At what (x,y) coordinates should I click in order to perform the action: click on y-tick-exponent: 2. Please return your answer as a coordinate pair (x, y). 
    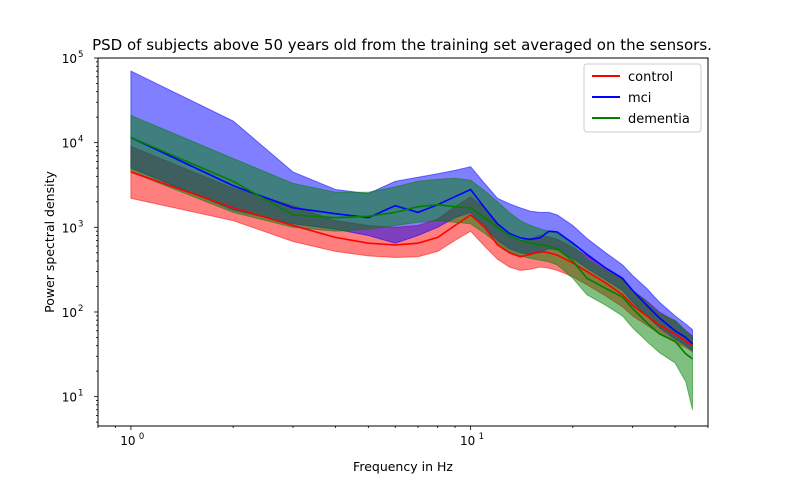
    Looking at the image, I should click on (80, 309).